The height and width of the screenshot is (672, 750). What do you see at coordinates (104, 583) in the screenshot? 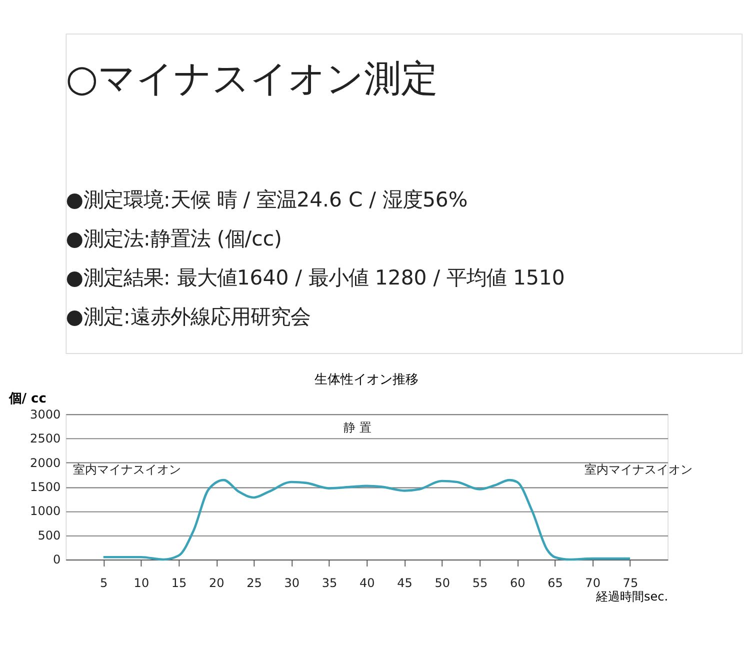
I see `x-tick-label: 5` at bounding box center [104, 583].